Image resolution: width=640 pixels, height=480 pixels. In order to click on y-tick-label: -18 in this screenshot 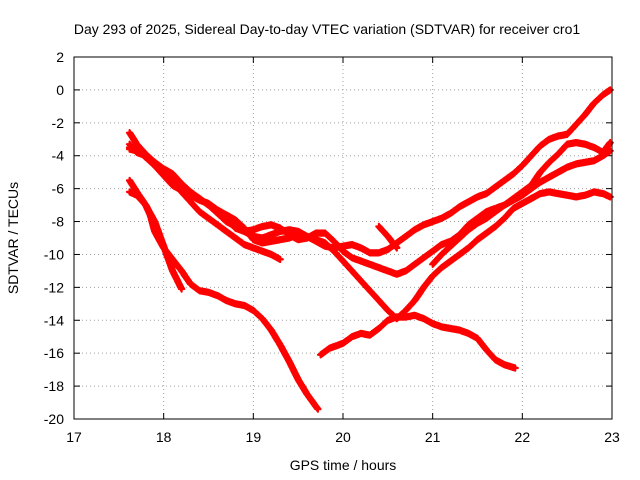, I will do `click(54, 386)`.